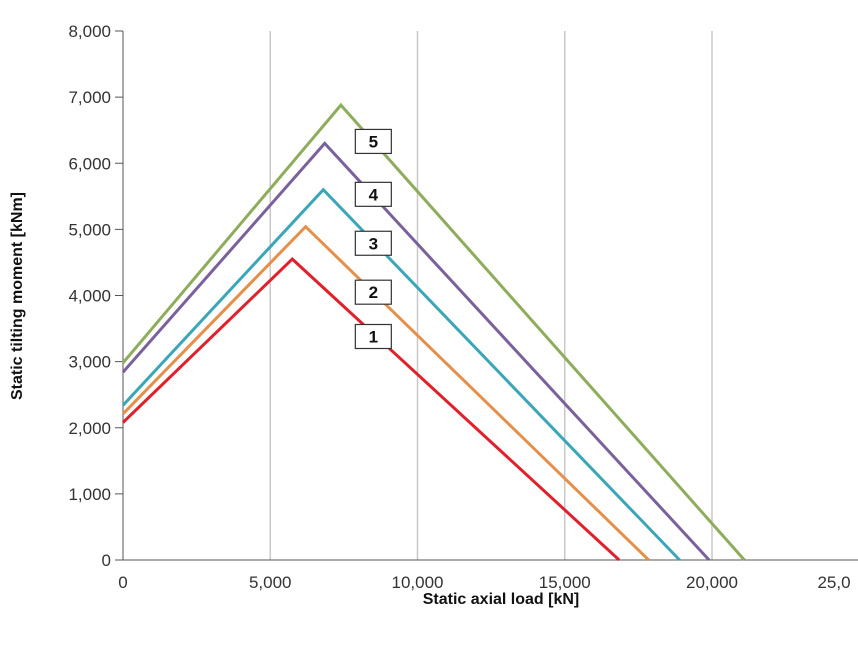  Describe the element at coordinates (89, 229) in the screenshot. I see `y-tick-label: 5,000` at that location.